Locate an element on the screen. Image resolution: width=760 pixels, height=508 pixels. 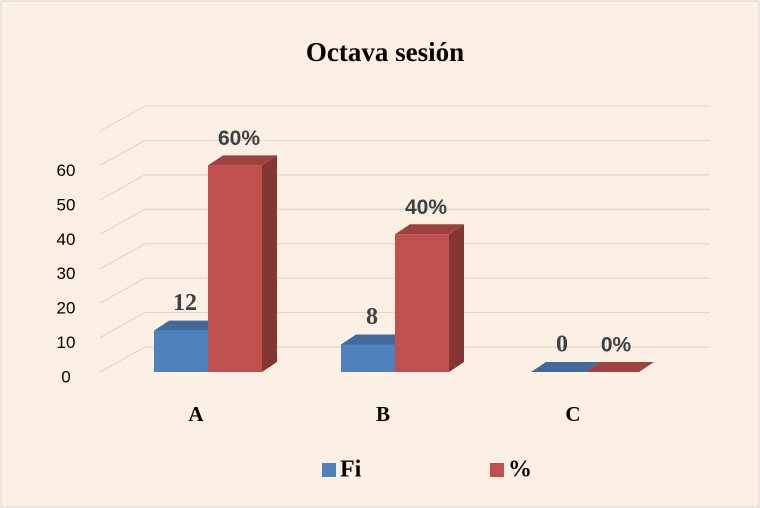
data-label: 40% is located at coordinates (426, 207).